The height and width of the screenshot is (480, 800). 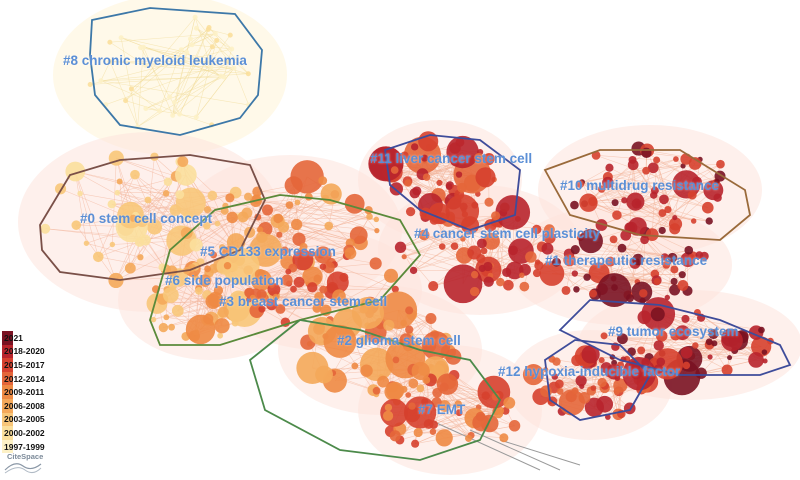 What do you see at coordinates (507, 233) in the screenshot?
I see `cluster-label-c4: #4 cancer stem cell plasticity` at bounding box center [507, 233].